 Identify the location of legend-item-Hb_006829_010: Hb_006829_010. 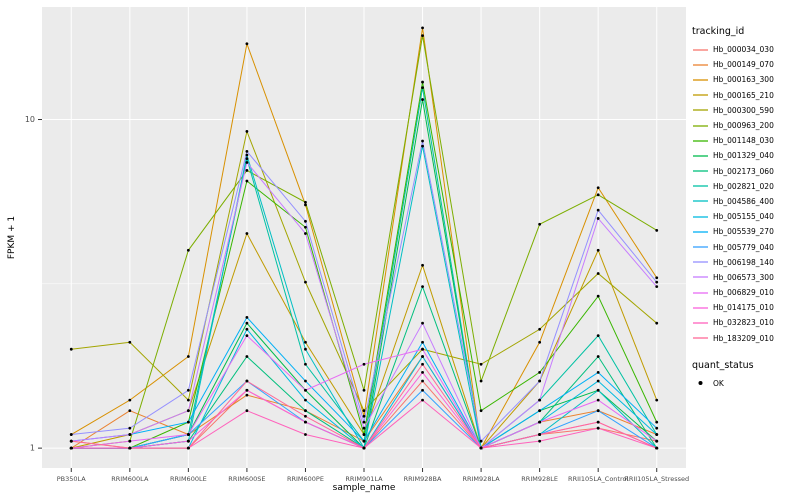
(746, 292).